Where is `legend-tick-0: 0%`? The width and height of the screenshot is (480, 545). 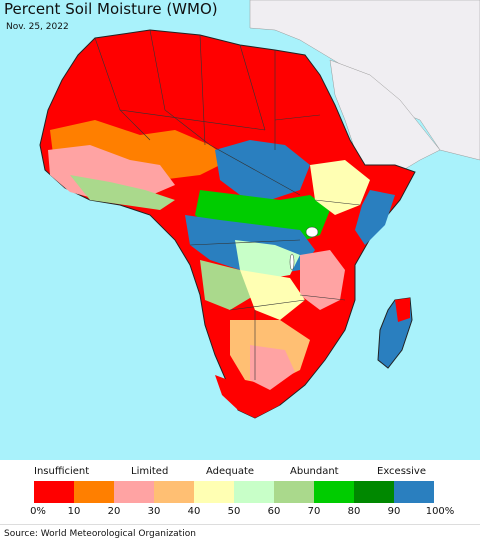 legend-tick-0: 0% is located at coordinates (38, 511).